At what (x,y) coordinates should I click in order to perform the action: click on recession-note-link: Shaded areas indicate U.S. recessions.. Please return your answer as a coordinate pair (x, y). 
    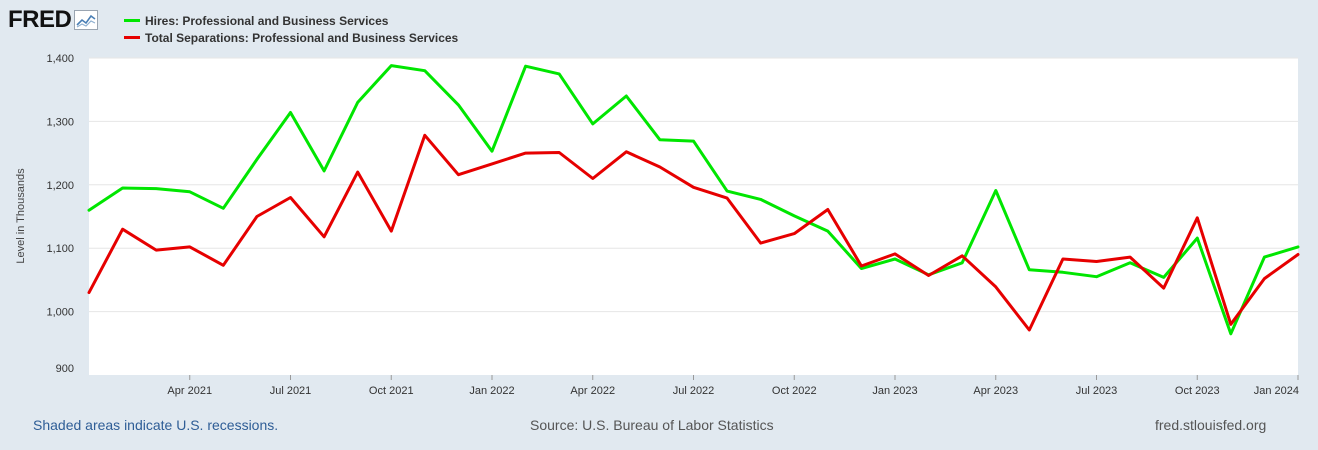
    Looking at the image, I should click on (156, 425).